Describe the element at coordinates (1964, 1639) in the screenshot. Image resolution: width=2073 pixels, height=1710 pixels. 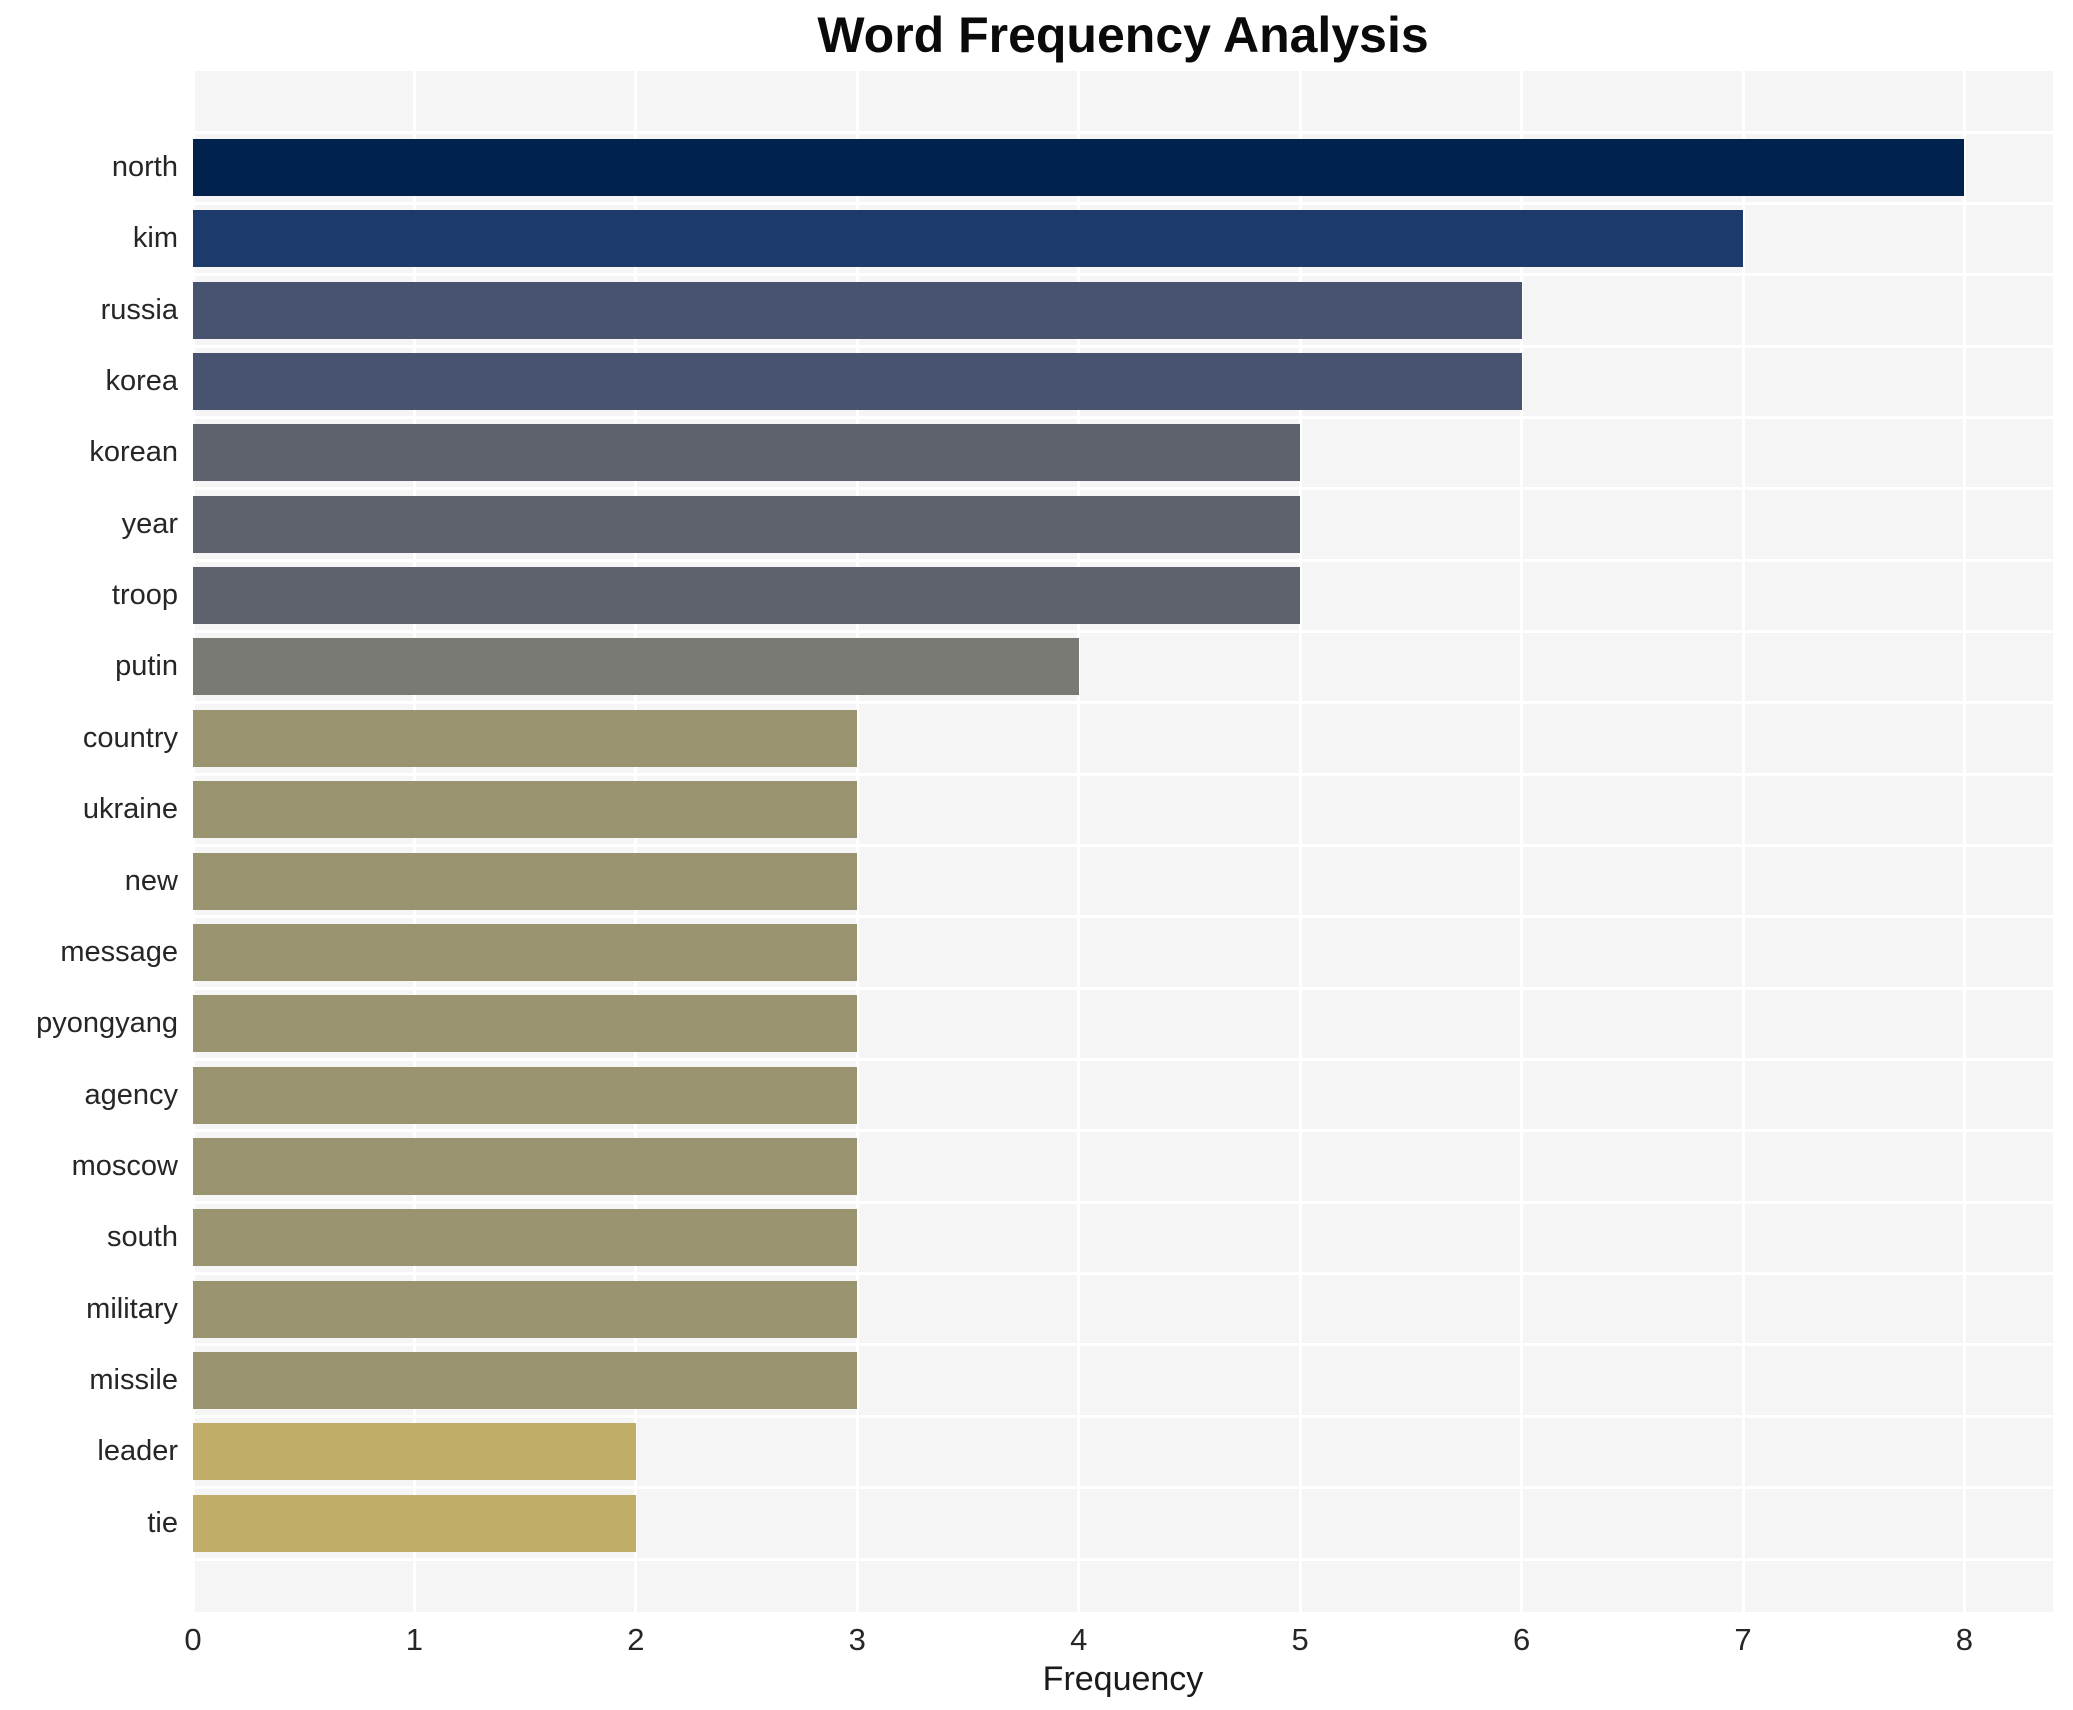
I see `x-tick-label-8: 8` at that location.